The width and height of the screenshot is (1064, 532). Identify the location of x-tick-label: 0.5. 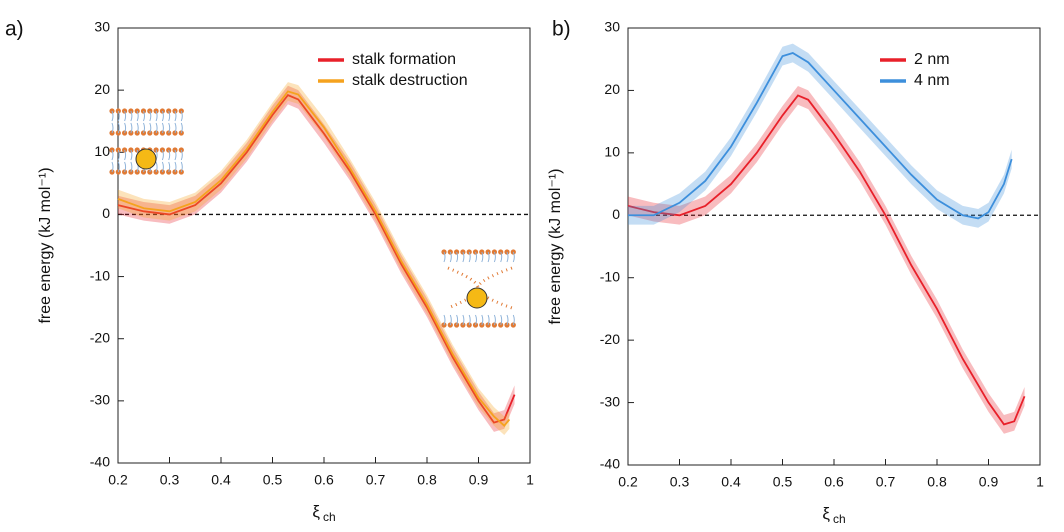
(783, 482).